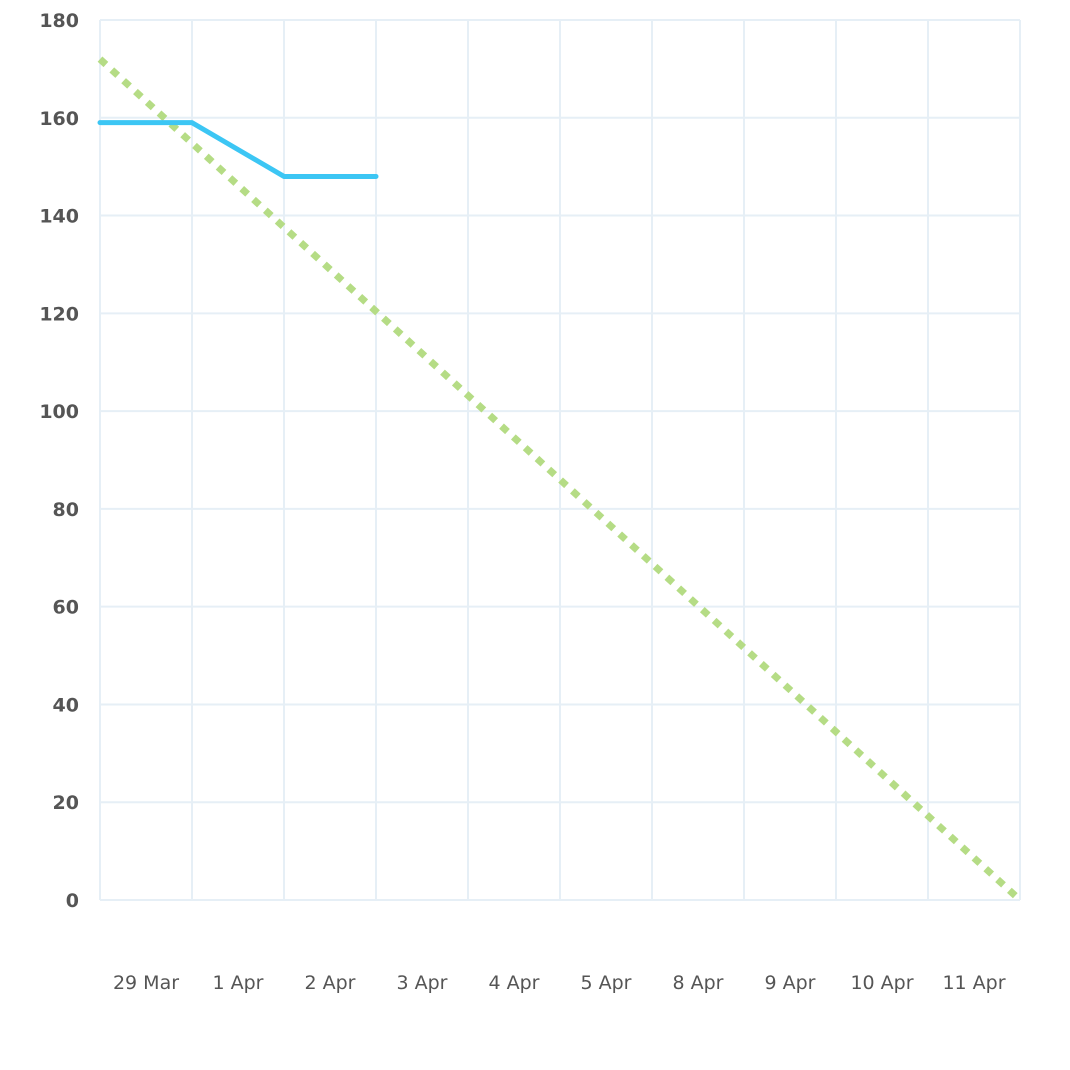  I want to click on x-tick-label: 29 Mar, so click(146, 983).